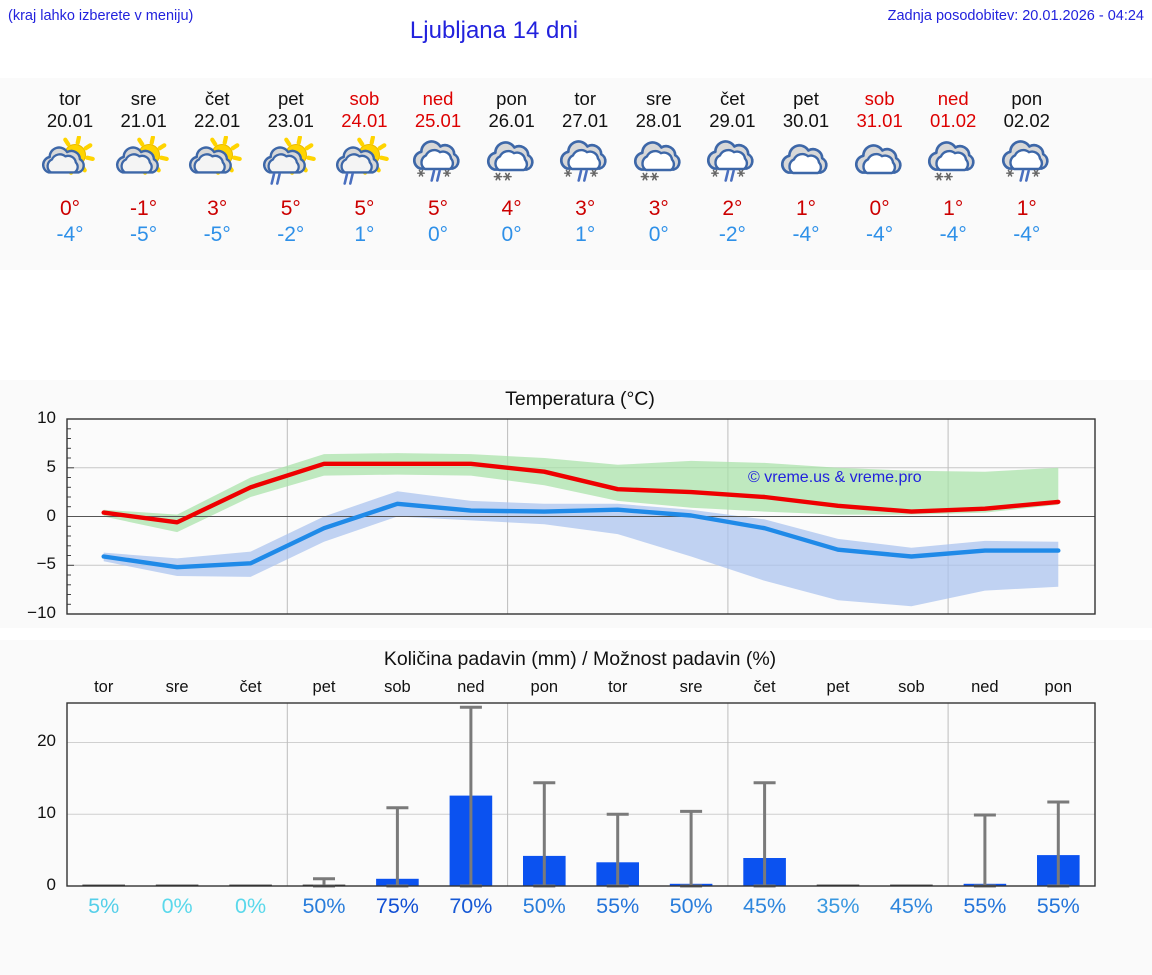 Image resolution: width=1152 pixels, height=975 pixels. Describe the element at coordinates (46, 813) in the screenshot. I see `precip-y-tick-10: 10` at that location.